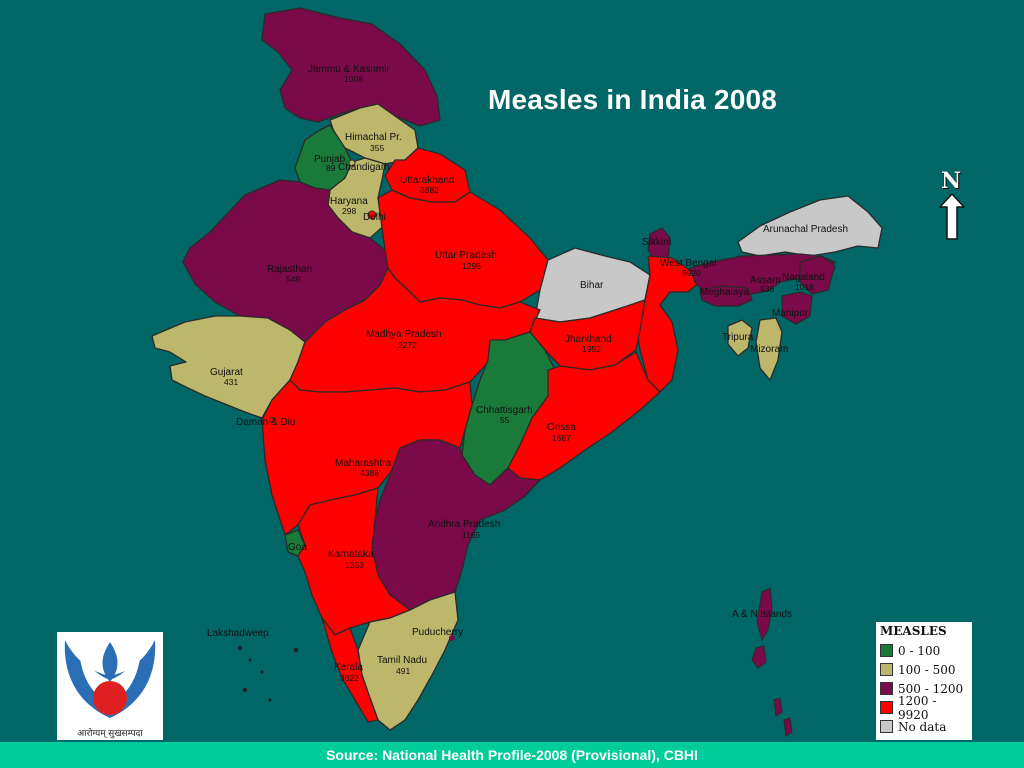  What do you see at coordinates (402, 660) in the screenshot?
I see `label-tamil-nadu: Tamil Nadu` at bounding box center [402, 660].